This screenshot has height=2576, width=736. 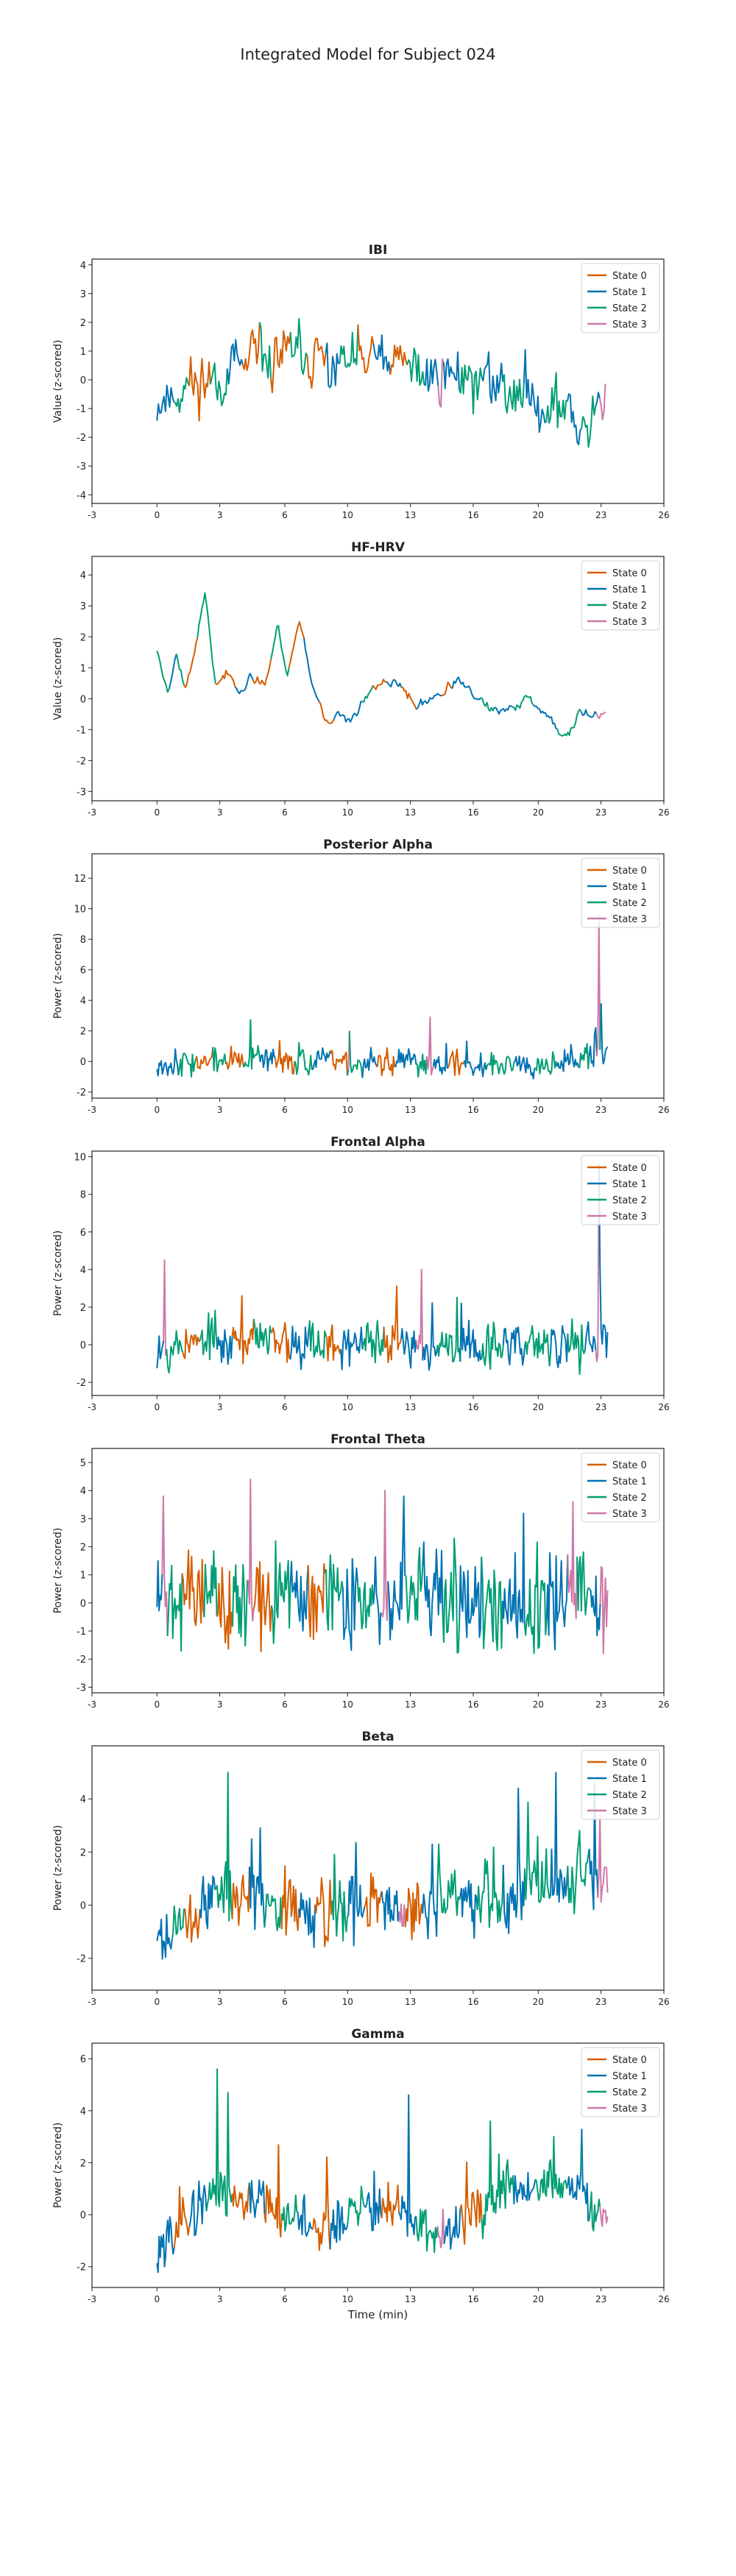 What do you see at coordinates (58, 976) in the screenshot?
I see `y-axis-label: Power (z-scored)` at bounding box center [58, 976].